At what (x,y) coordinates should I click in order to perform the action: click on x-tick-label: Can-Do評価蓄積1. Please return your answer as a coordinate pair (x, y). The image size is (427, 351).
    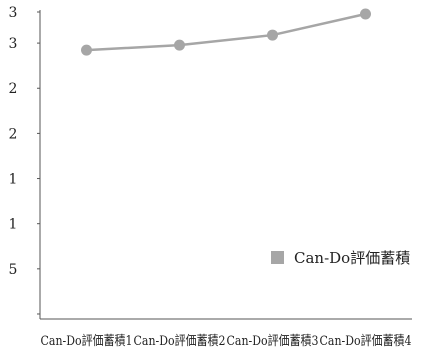
    Looking at the image, I should click on (87, 341).